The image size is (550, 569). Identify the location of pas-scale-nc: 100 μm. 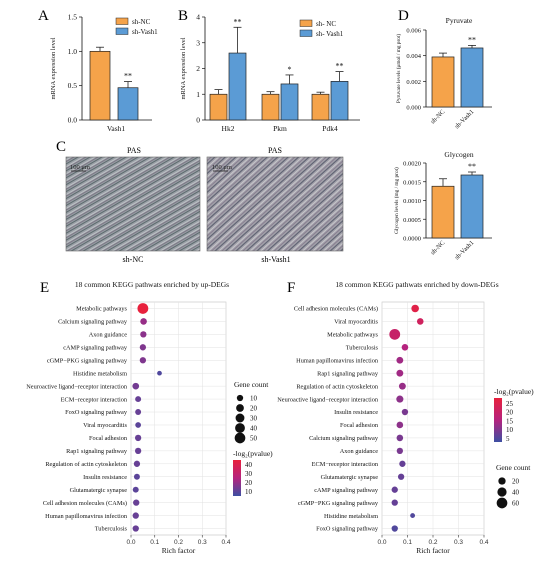
(80, 167).